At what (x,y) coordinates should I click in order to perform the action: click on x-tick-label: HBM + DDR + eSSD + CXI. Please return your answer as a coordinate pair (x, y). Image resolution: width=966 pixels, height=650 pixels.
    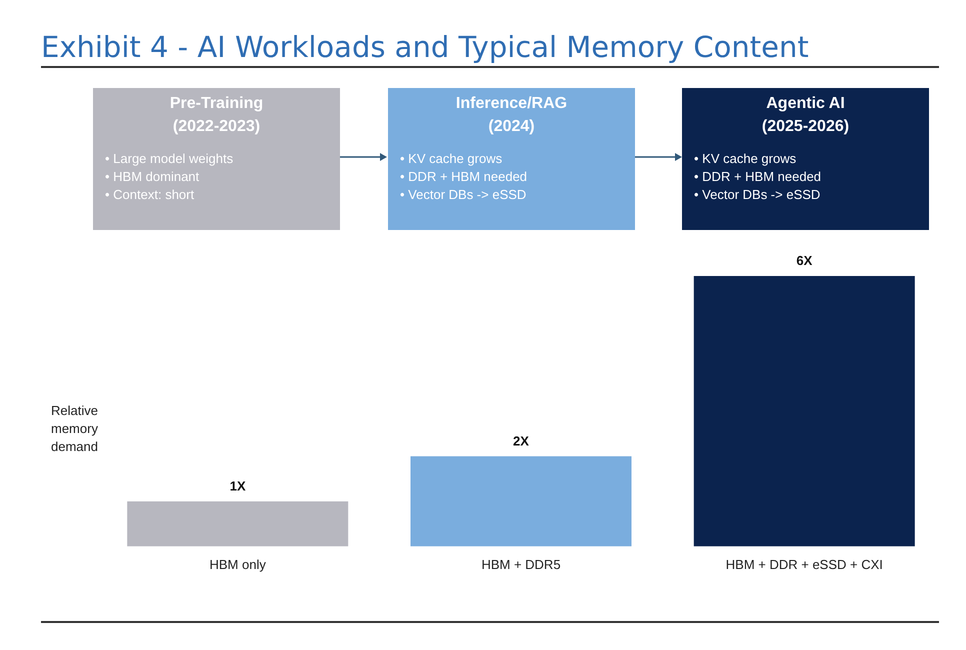
    Looking at the image, I should click on (804, 564).